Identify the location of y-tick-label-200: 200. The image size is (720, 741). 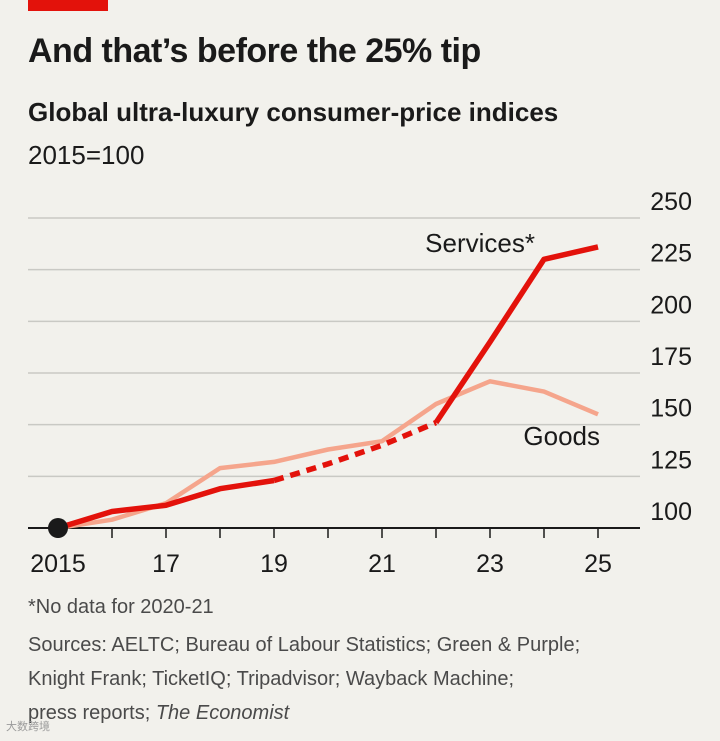
(671, 305).